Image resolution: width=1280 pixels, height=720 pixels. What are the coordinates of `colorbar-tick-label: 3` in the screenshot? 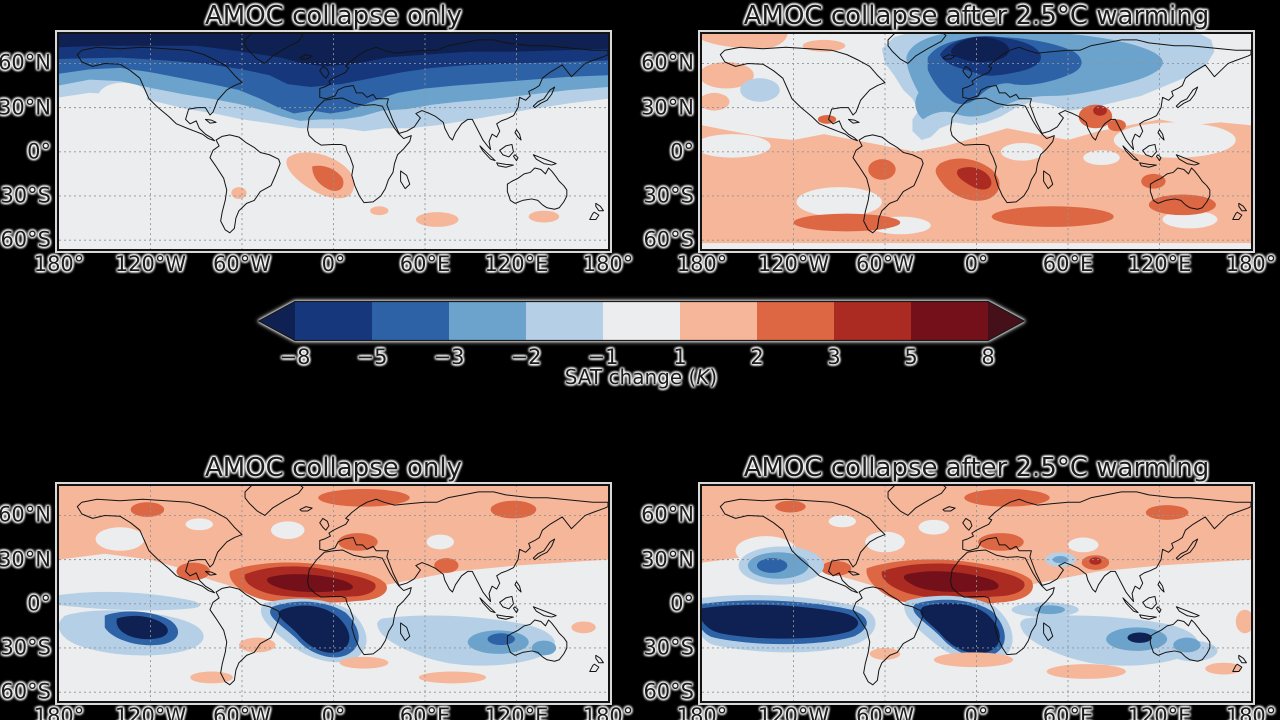 It's located at (834, 357).